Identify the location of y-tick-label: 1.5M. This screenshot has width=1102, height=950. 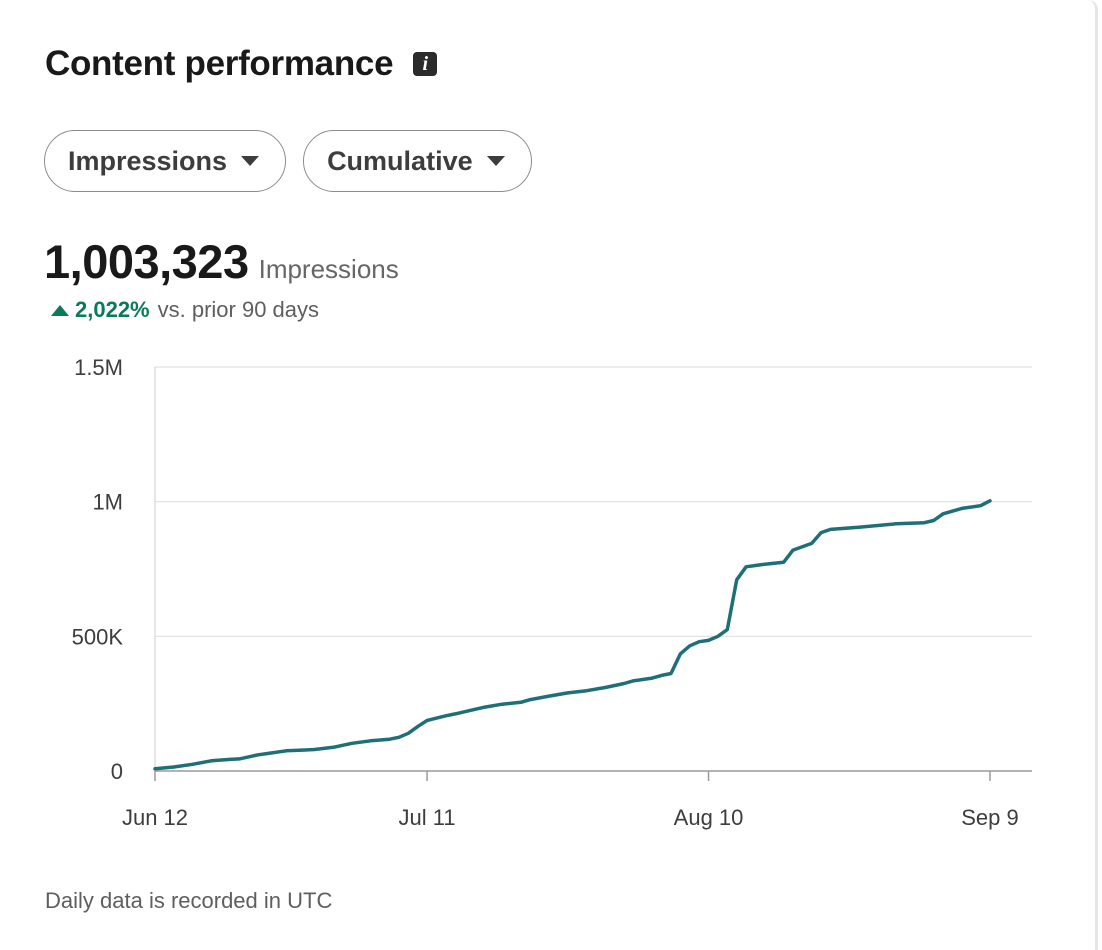
(98, 367).